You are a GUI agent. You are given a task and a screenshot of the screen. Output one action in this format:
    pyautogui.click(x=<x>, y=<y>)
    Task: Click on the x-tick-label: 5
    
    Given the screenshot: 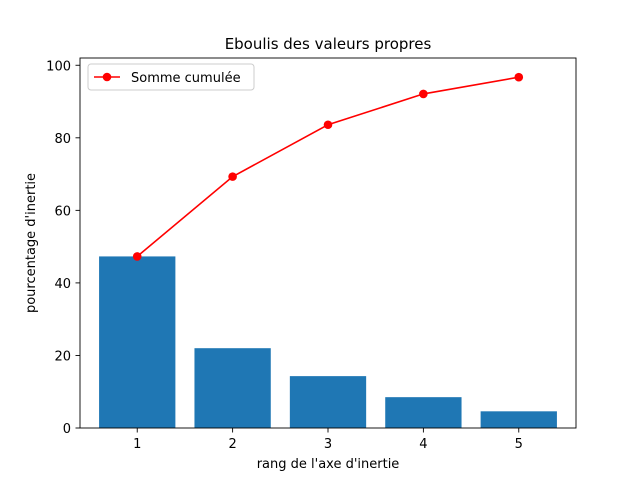 What is the action you would take?
    pyautogui.click(x=519, y=444)
    